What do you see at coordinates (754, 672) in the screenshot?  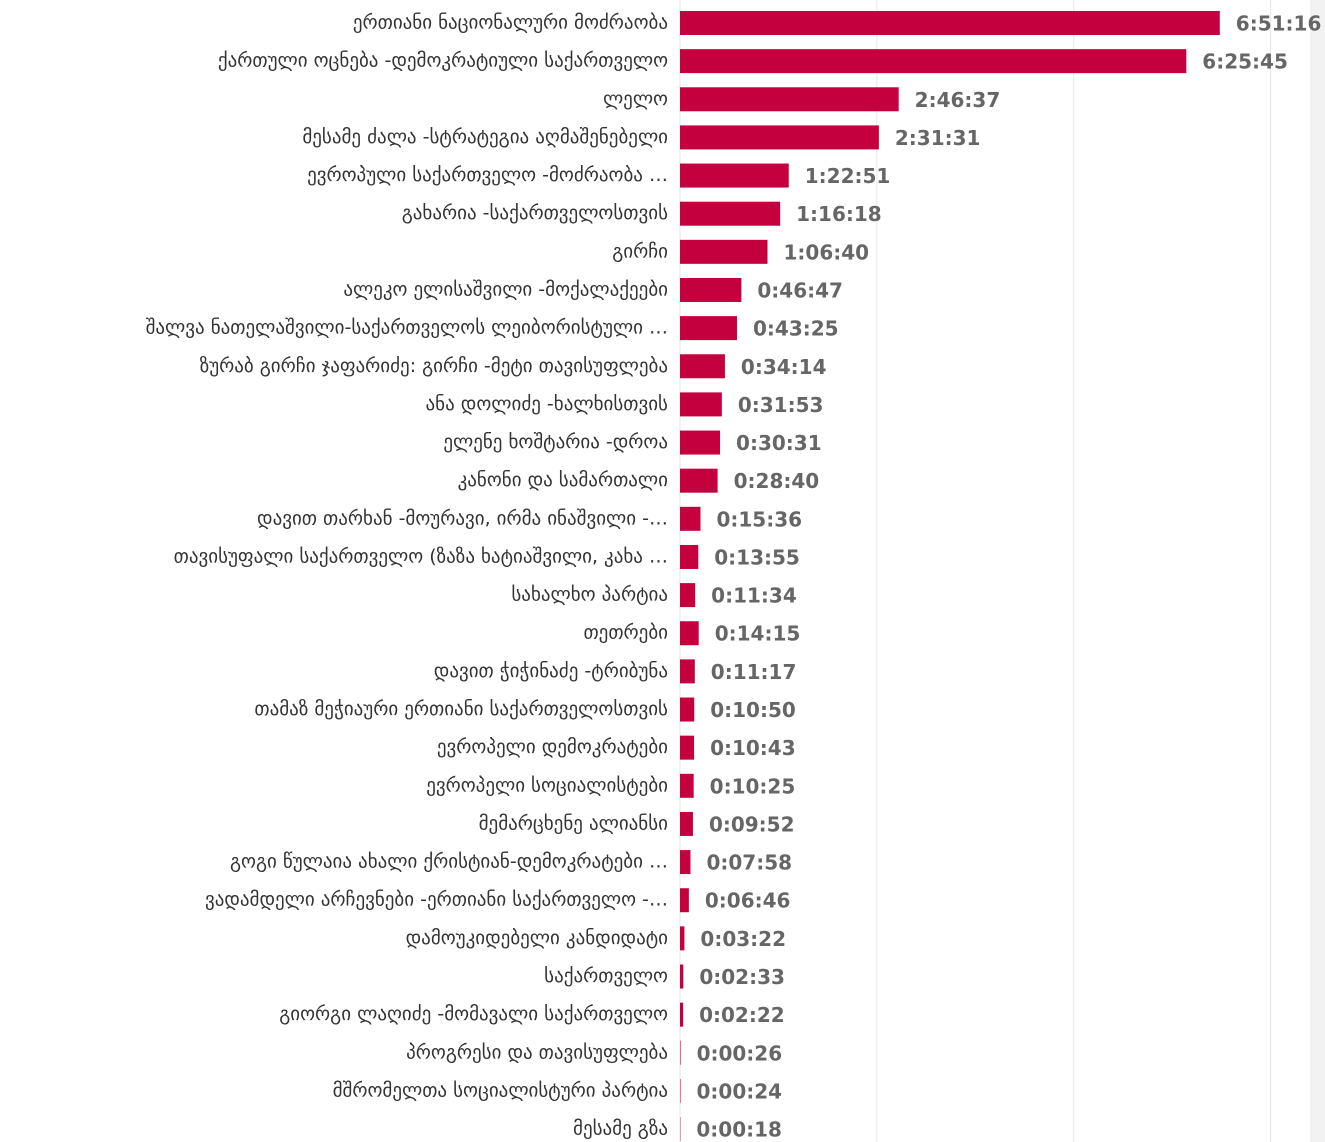 I see `value-label: 0:11:17` at bounding box center [754, 672].